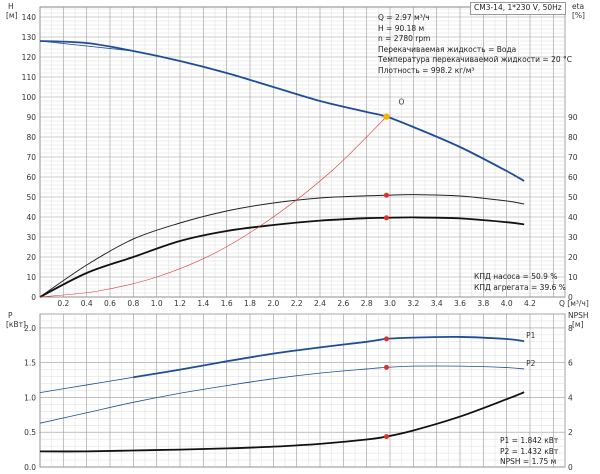 This screenshot has width=600, height=474. I want to click on P2-curve, so click(282, 394).